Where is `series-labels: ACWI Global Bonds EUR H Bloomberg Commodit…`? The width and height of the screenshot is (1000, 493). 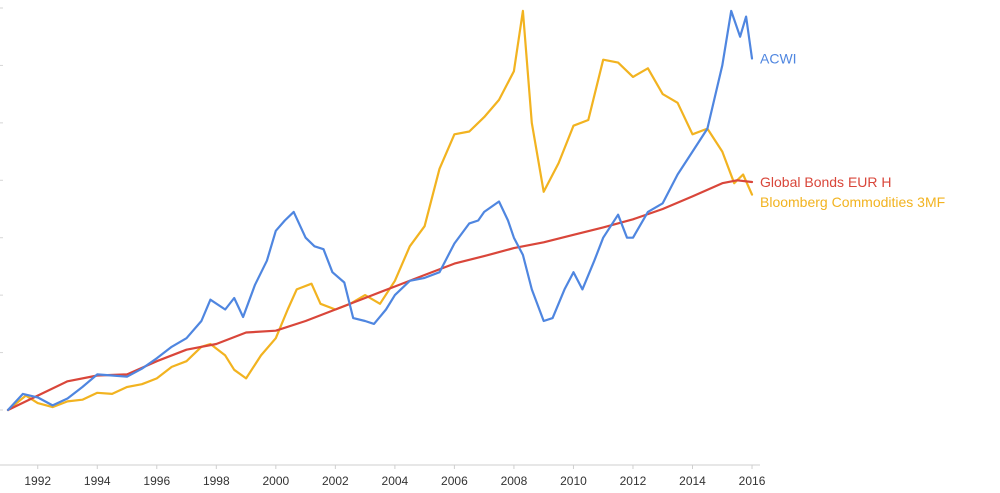 series-labels: ACWI Global Bonds EUR H Bloomberg Commodit… is located at coordinates (852, 130).